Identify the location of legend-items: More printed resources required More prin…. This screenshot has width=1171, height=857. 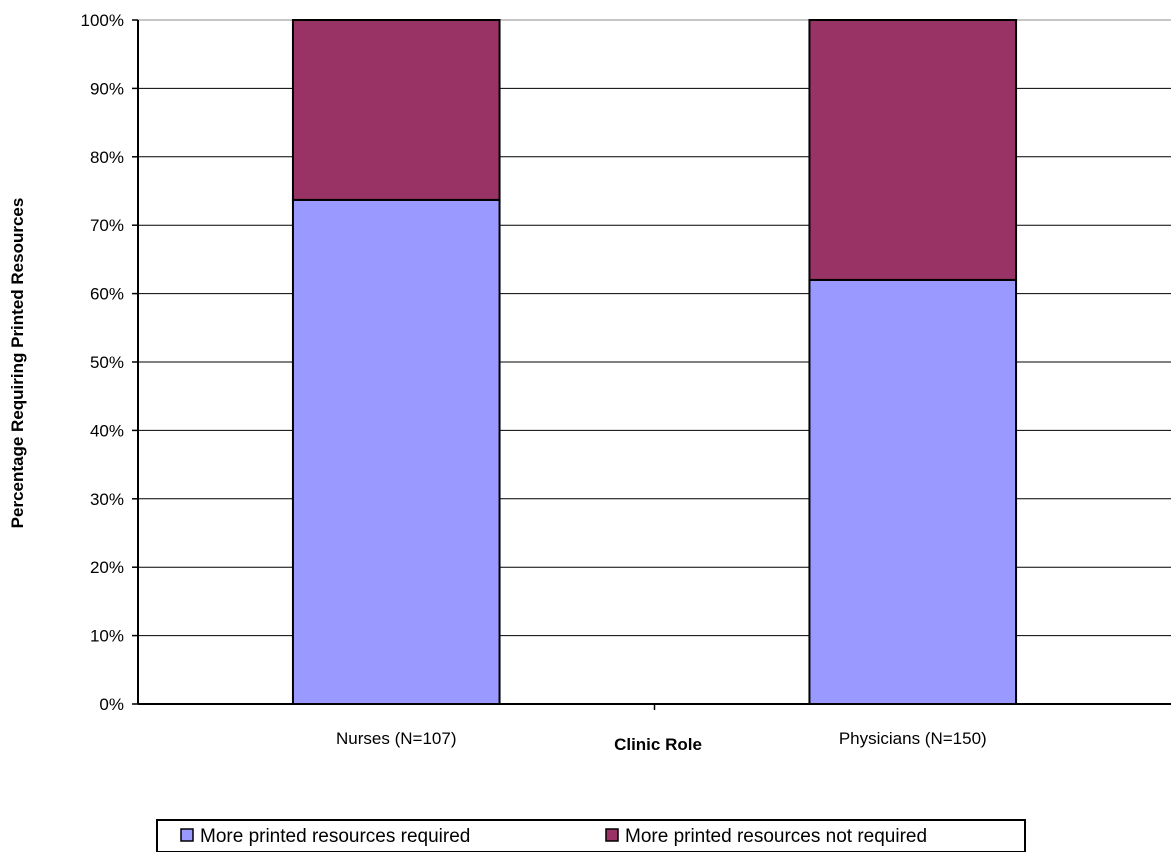
(553, 836).